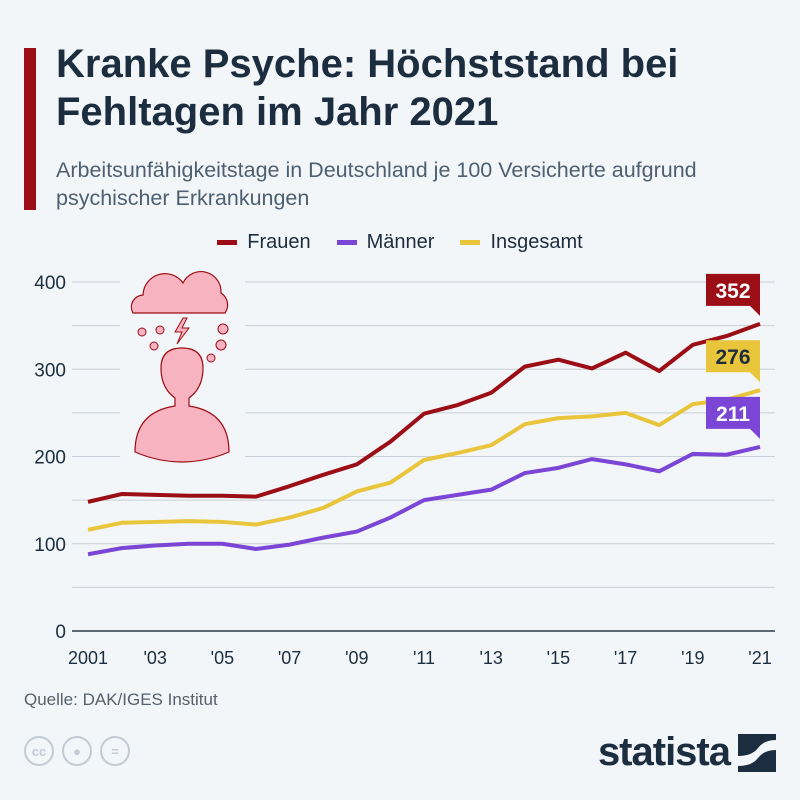 This screenshot has height=800, width=800. I want to click on y-tick-label: 400, so click(50, 283).